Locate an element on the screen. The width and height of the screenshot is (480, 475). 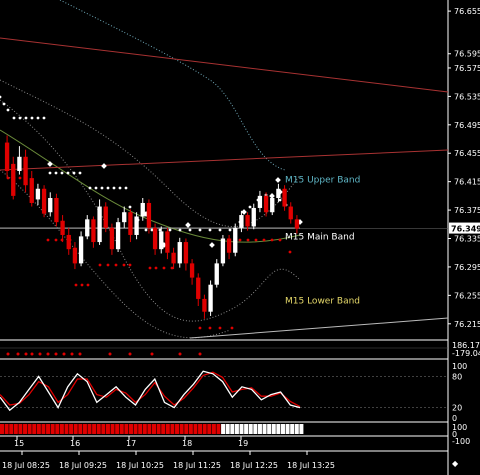
current-price-box is located at coordinates (464, 228).